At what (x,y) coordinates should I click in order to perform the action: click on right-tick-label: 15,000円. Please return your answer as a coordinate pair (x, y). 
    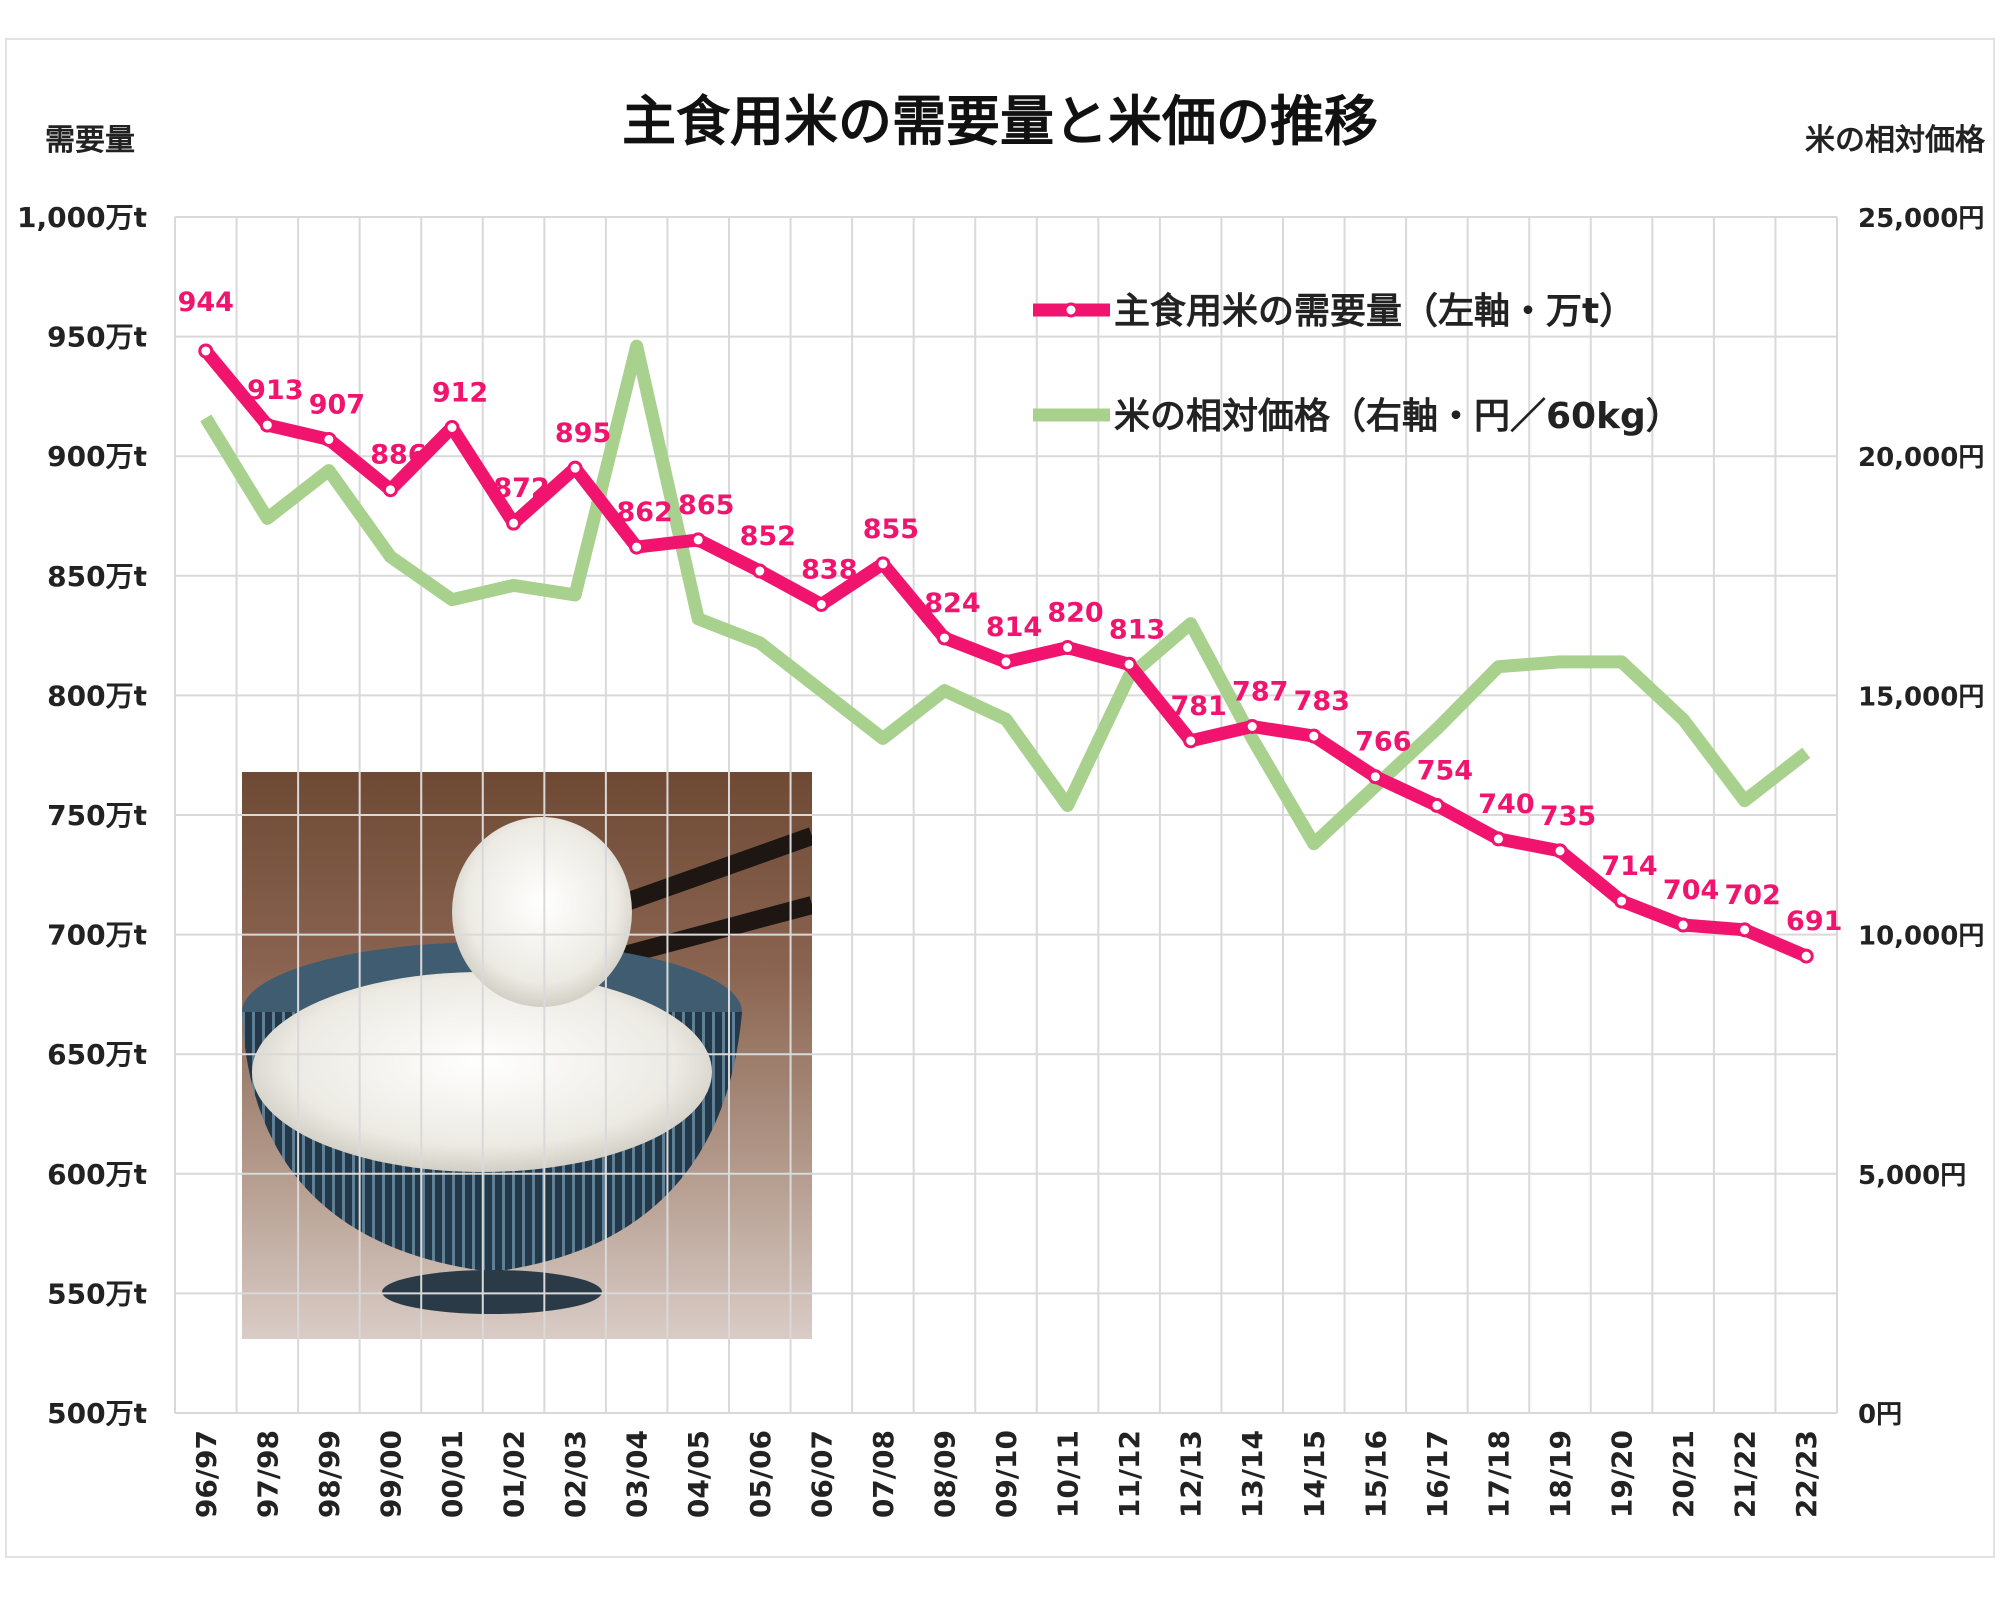
    Looking at the image, I should click on (1921, 697).